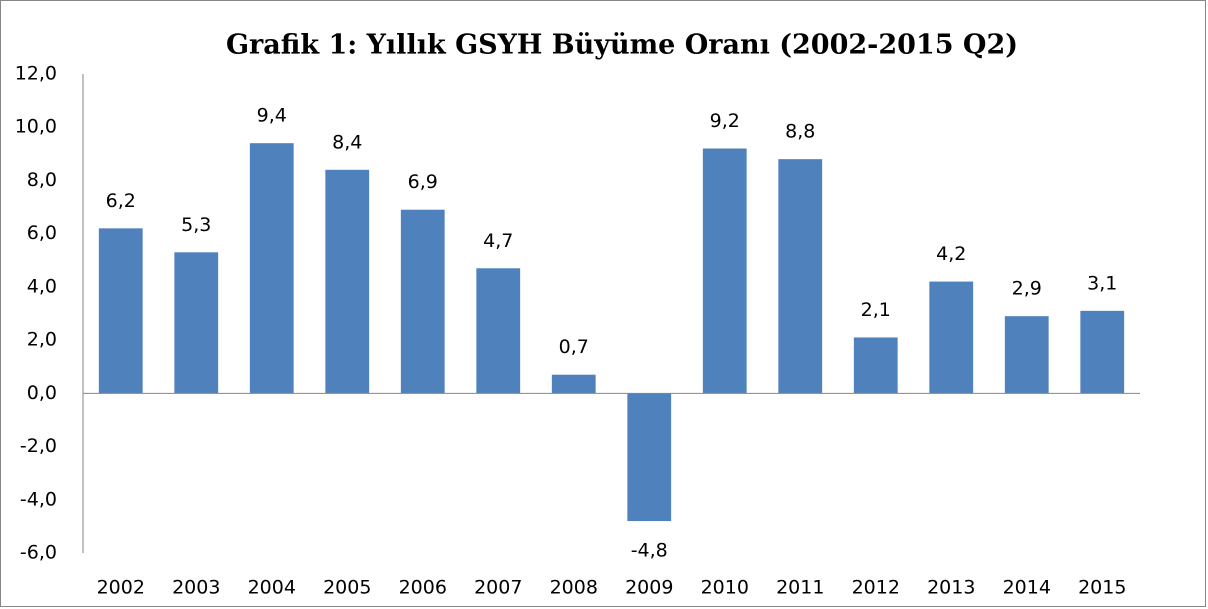 The height and width of the screenshot is (609, 1208). I want to click on x-tick-label: 2013, so click(951, 588).